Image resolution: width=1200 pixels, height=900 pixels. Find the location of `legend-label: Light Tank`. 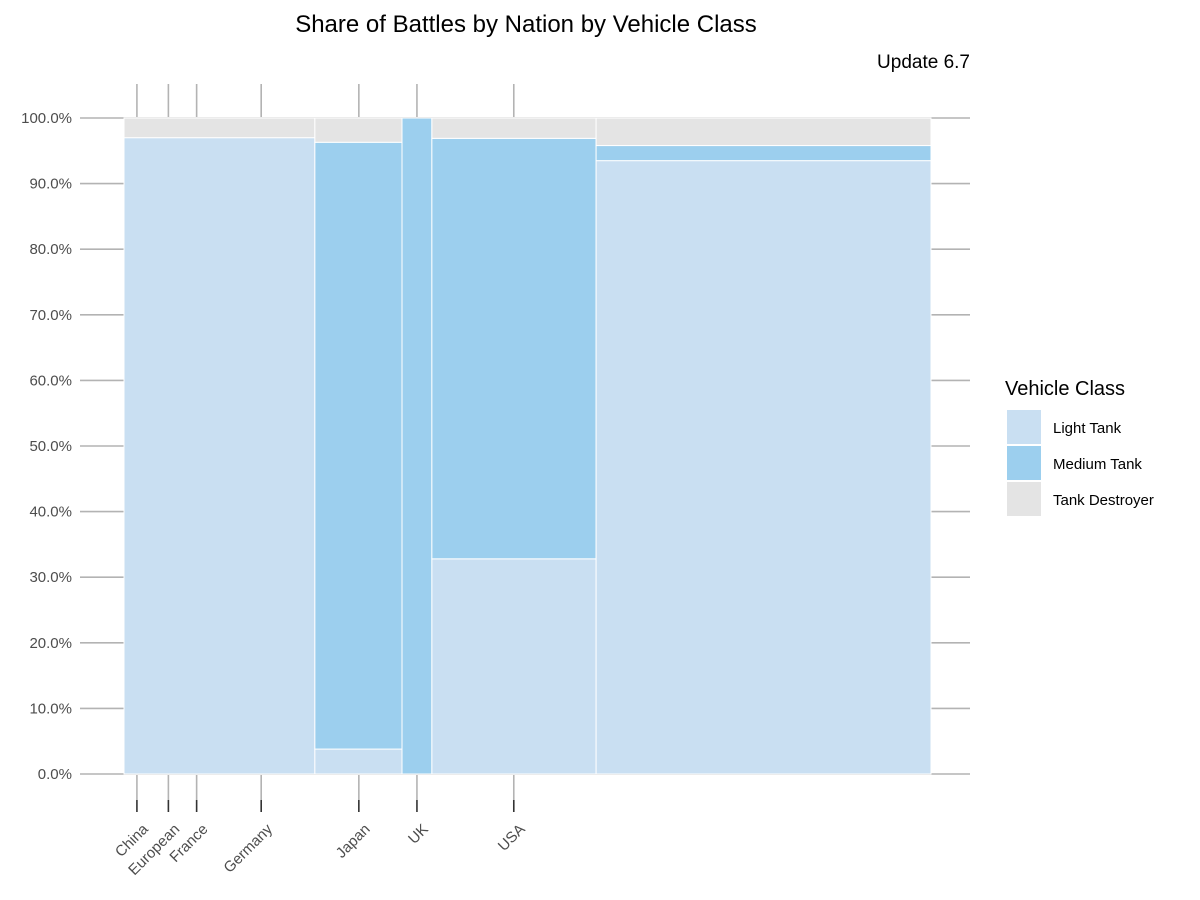

legend-label: Light Tank is located at coordinates (1087, 428).